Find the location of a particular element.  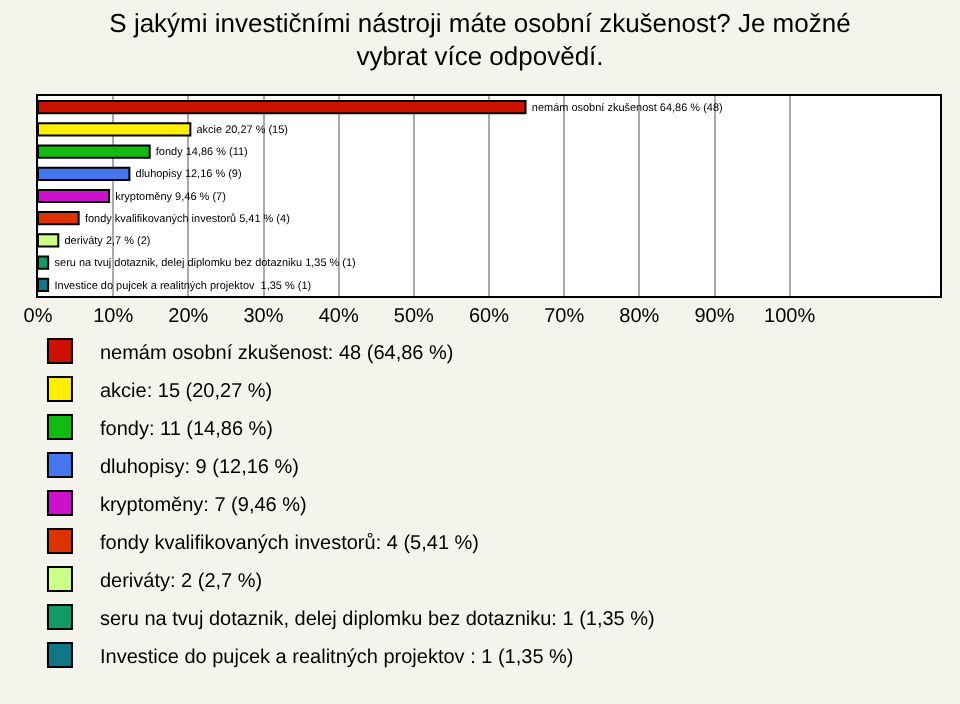

legend-label: dluhopisy: 9 (12,16 %) is located at coordinates (199, 467).